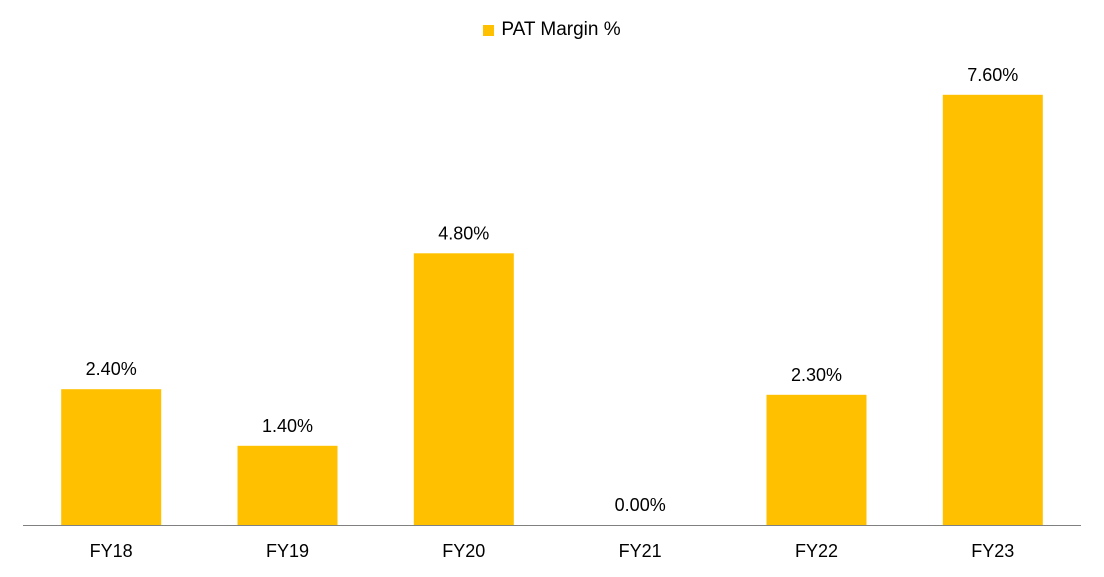 Image resolution: width=1104 pixels, height=577 pixels. What do you see at coordinates (640, 505) in the screenshot?
I see `data-label-fy21: 0.00%` at bounding box center [640, 505].